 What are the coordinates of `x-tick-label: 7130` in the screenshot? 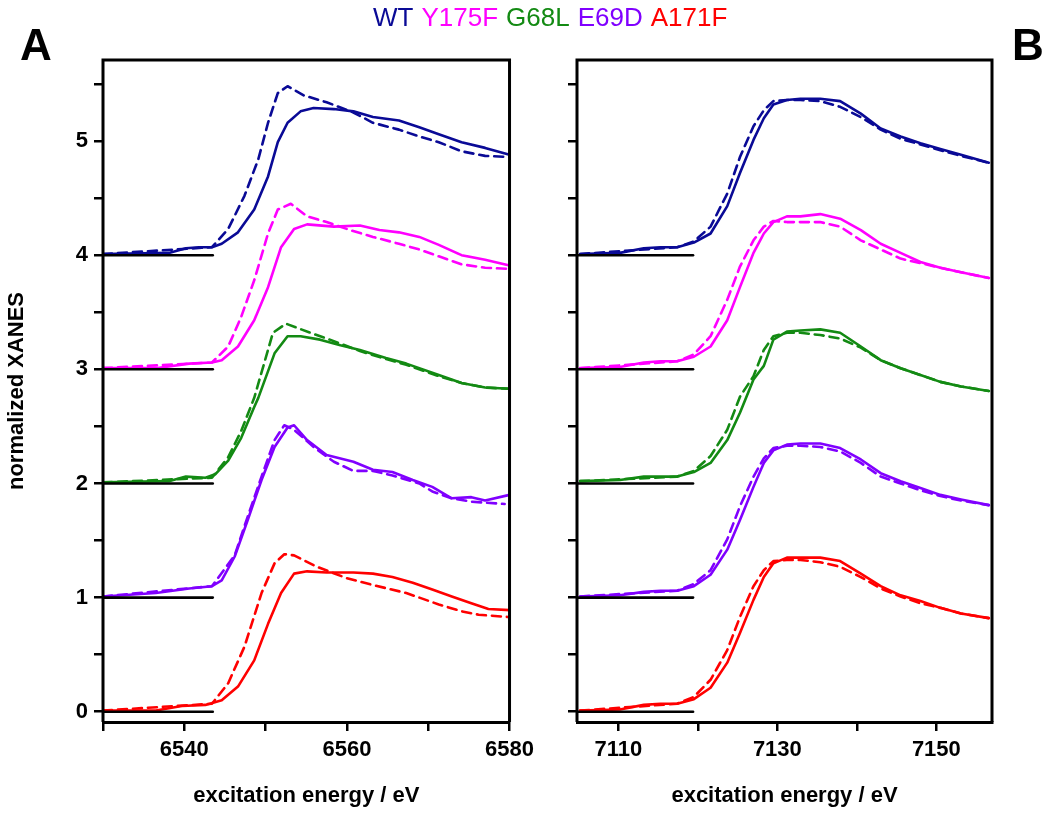 It's located at (777, 749).